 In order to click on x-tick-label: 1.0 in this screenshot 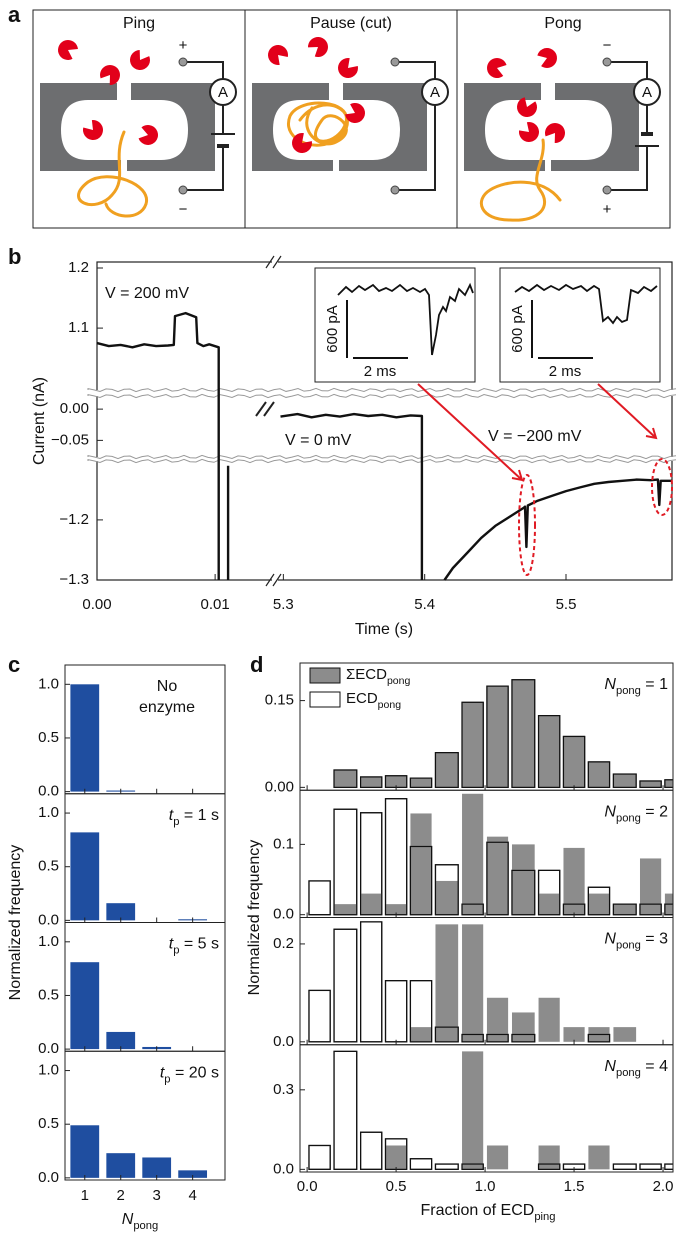, I will do `click(485, 1186)`.